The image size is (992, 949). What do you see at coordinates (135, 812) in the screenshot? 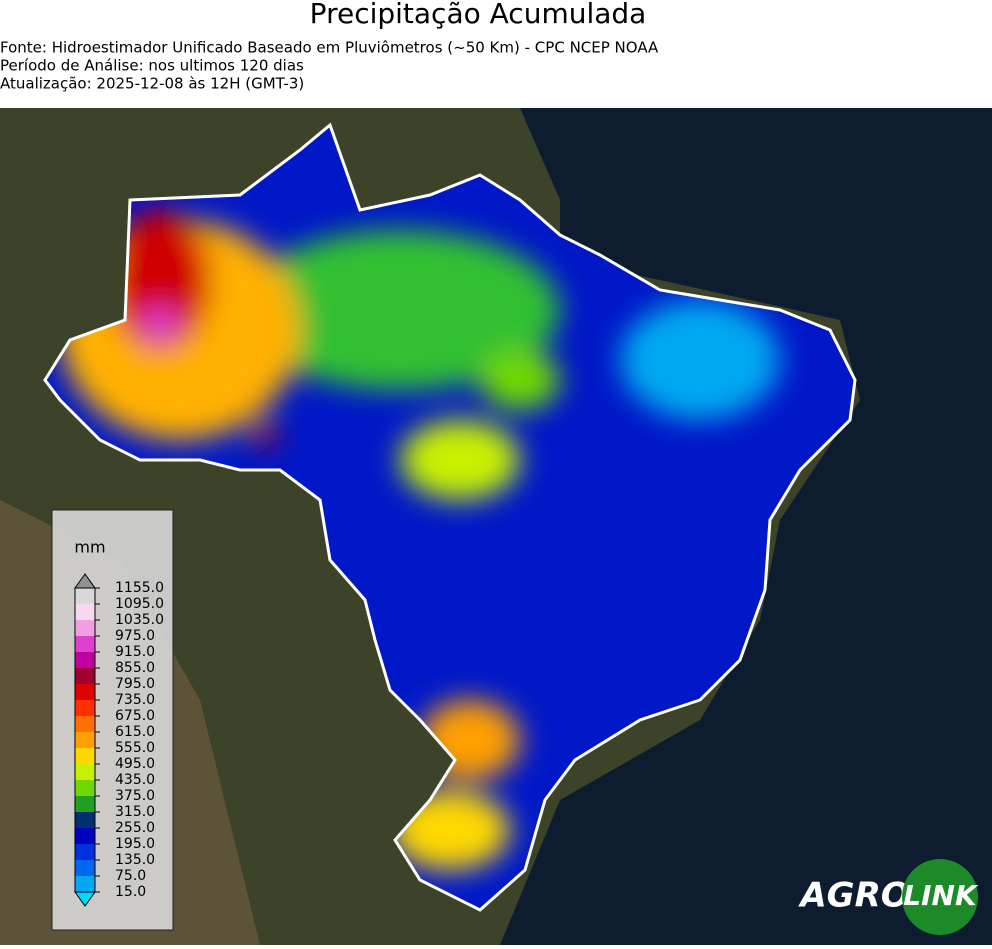
I see `tick-label: 315.0` at bounding box center [135, 812].